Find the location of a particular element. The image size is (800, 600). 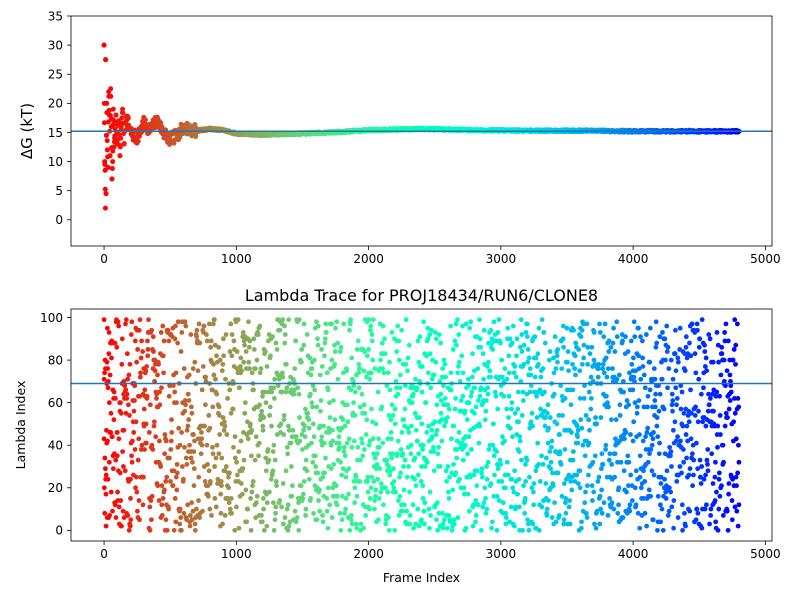

lambda-trace-y-tick-label: 0 is located at coordinates (59, 531).